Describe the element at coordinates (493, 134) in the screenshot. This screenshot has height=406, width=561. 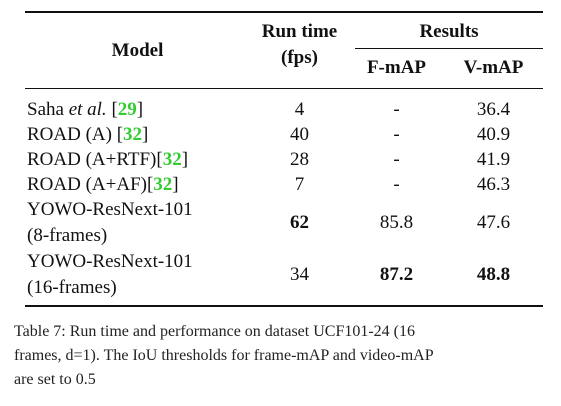
I see `vmap-cell: 40.9` at that location.